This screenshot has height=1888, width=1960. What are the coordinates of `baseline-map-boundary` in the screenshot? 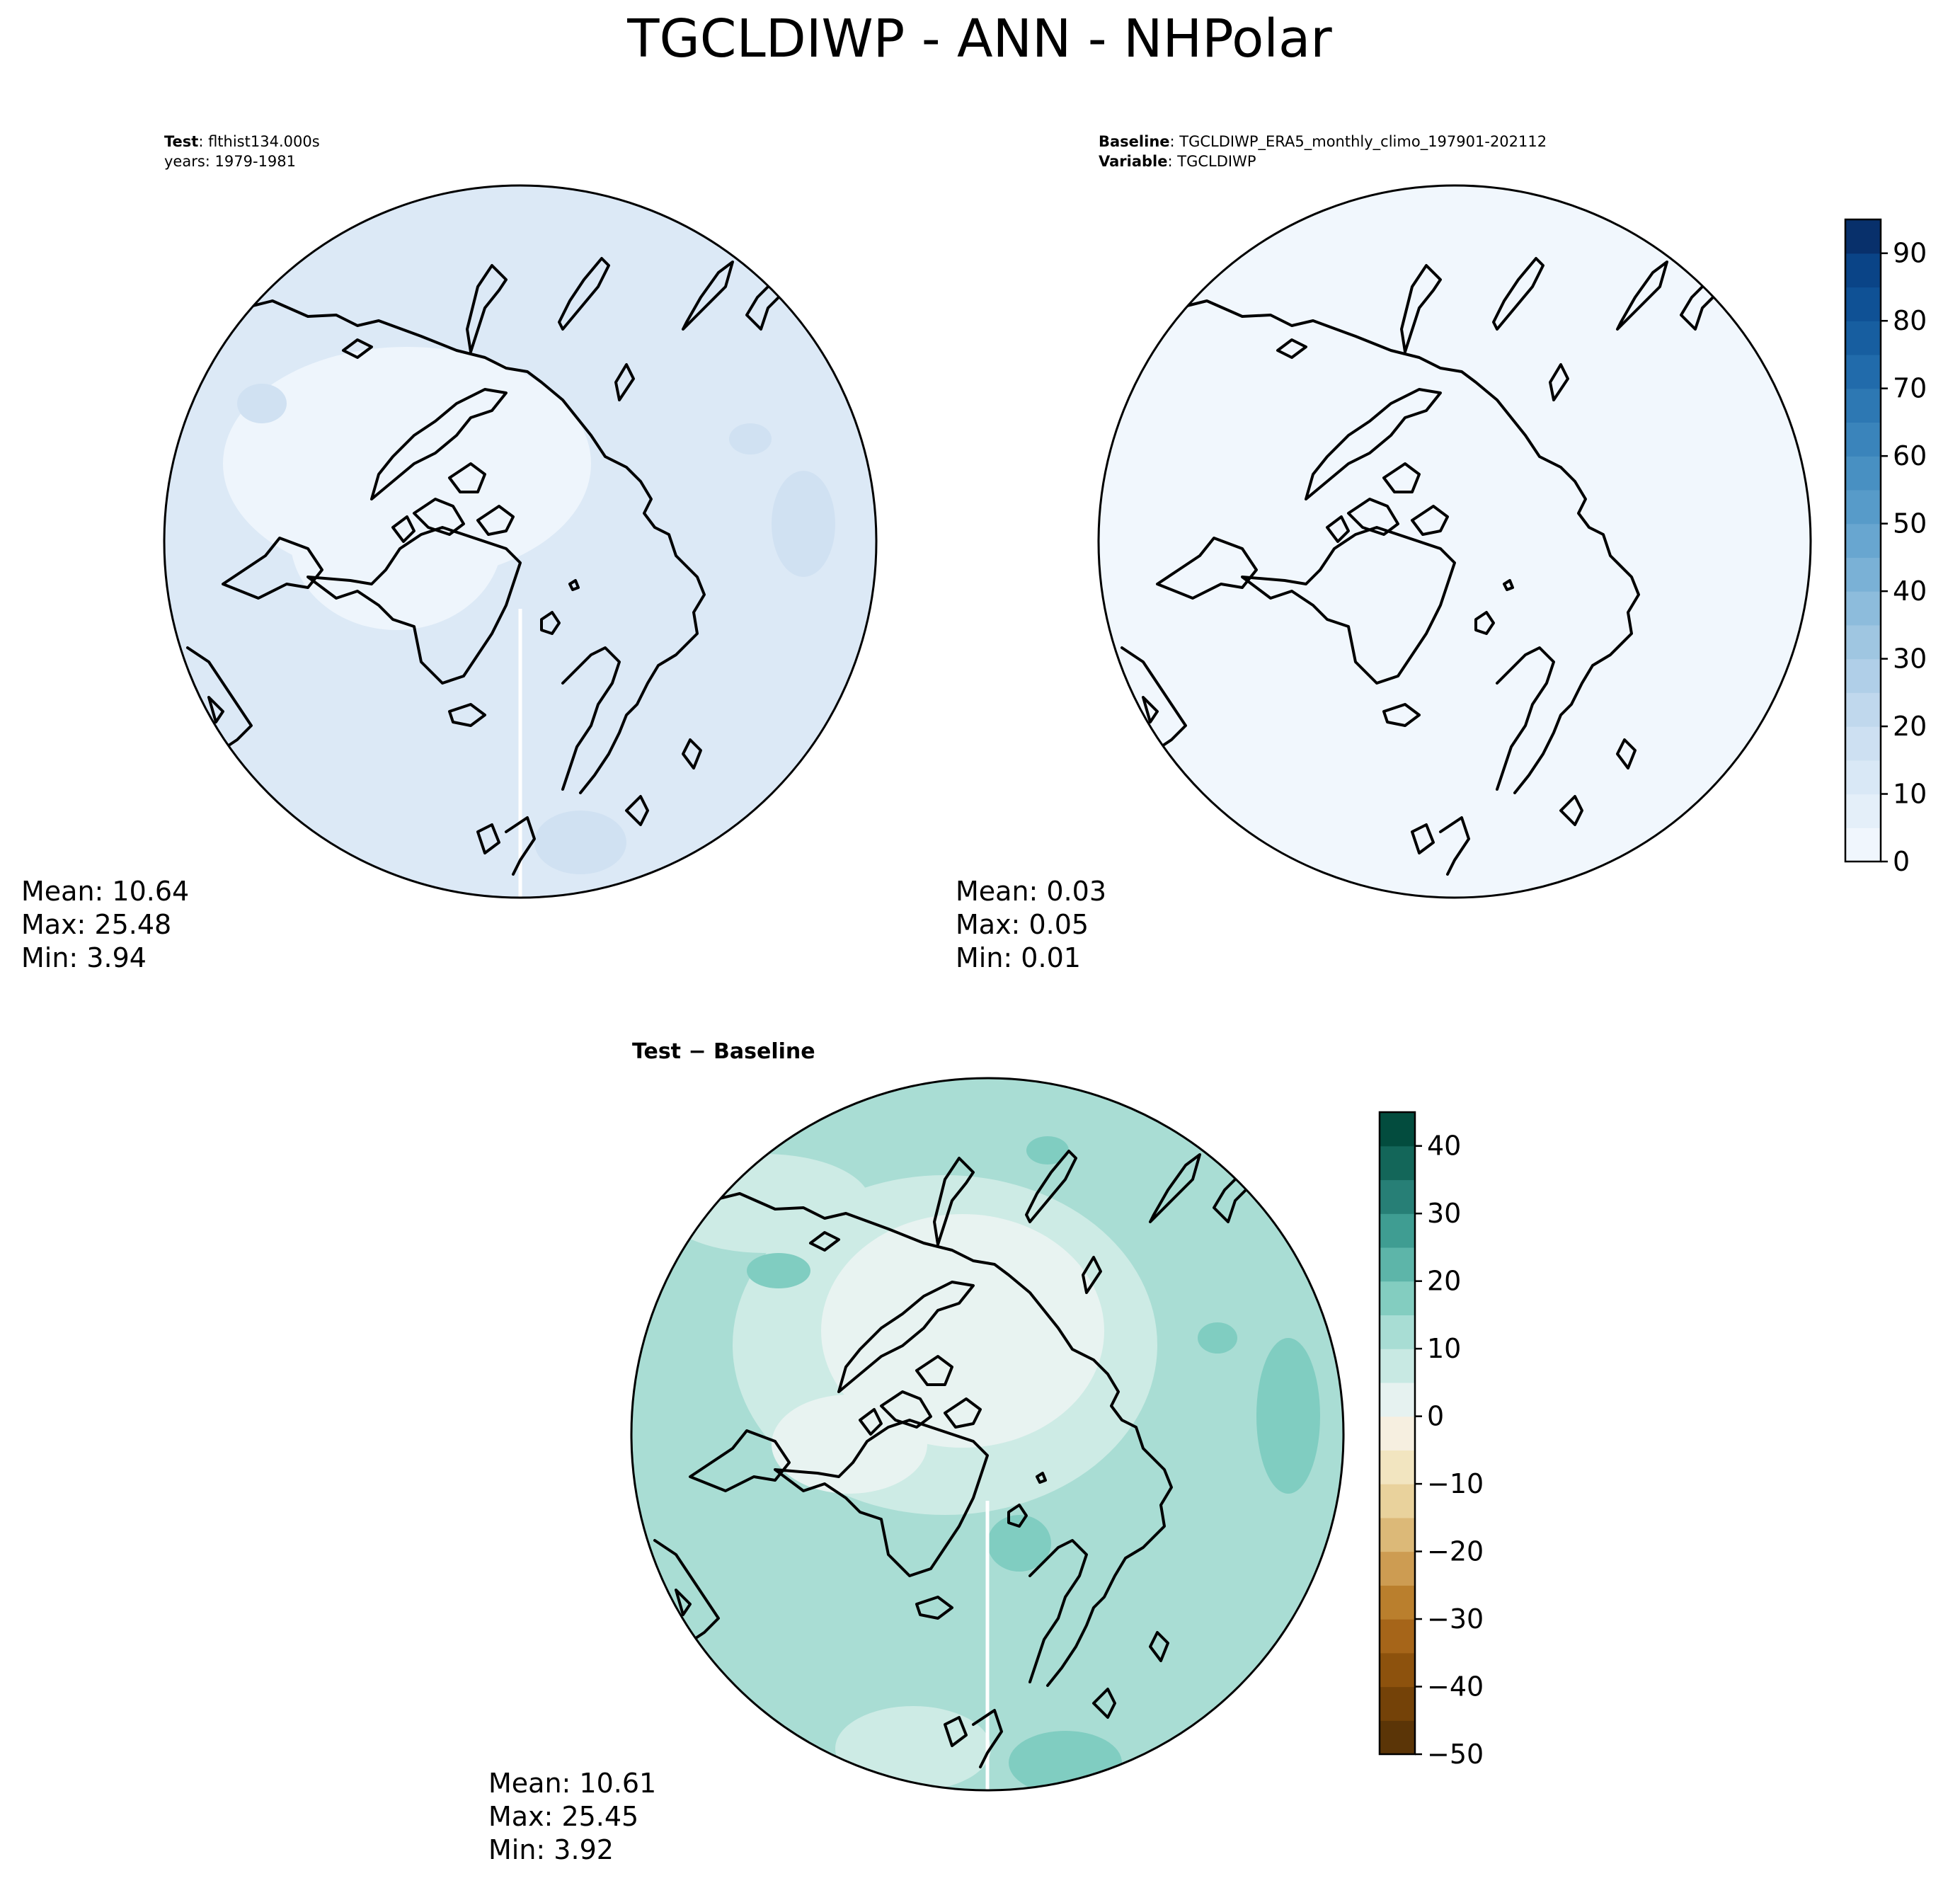 It's located at (1454, 541).